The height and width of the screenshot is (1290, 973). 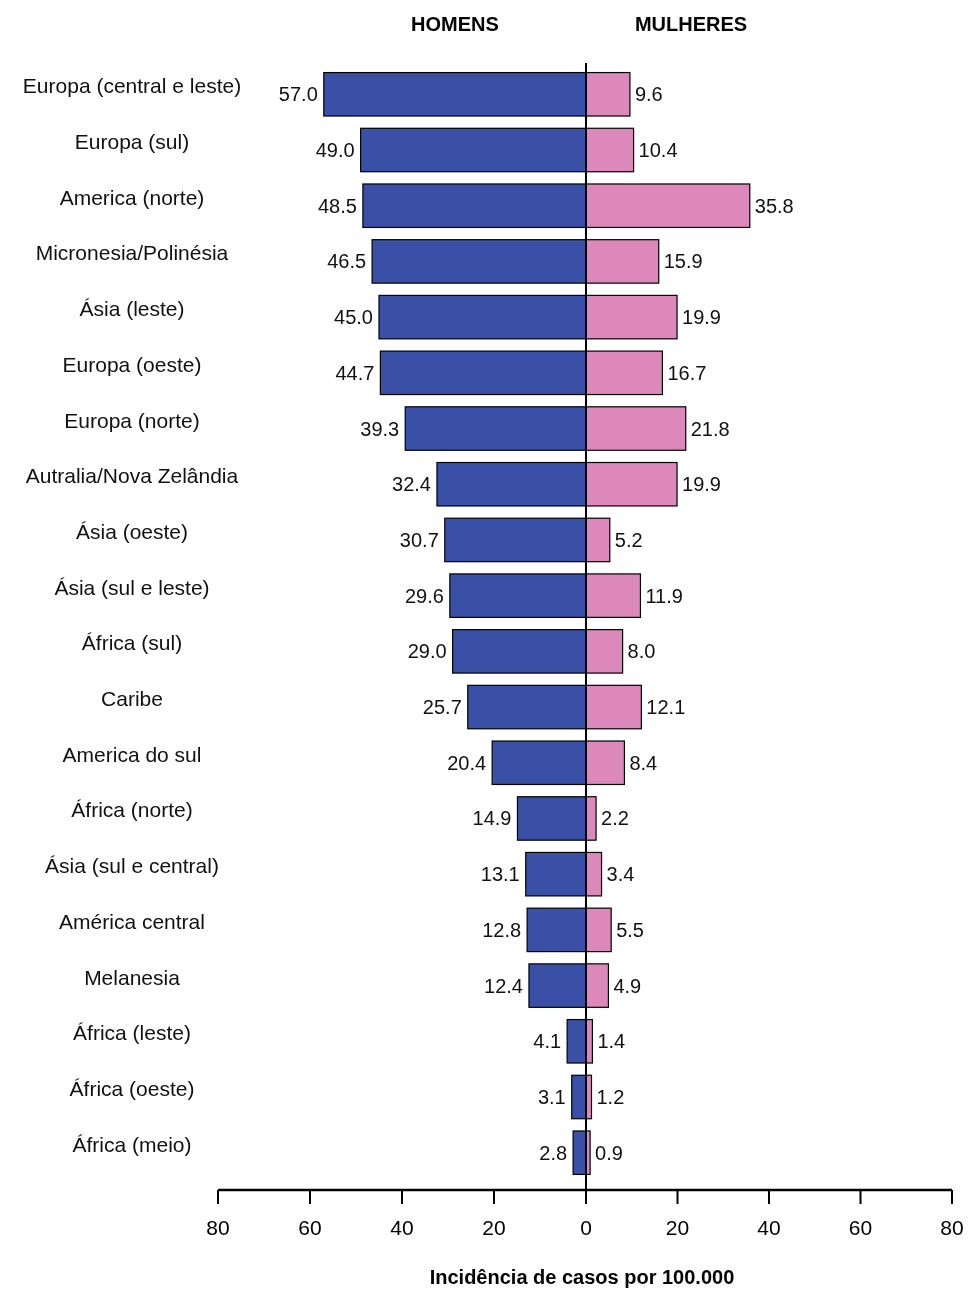 What do you see at coordinates (620, 874) in the screenshot?
I see `data-label: 3.4` at bounding box center [620, 874].